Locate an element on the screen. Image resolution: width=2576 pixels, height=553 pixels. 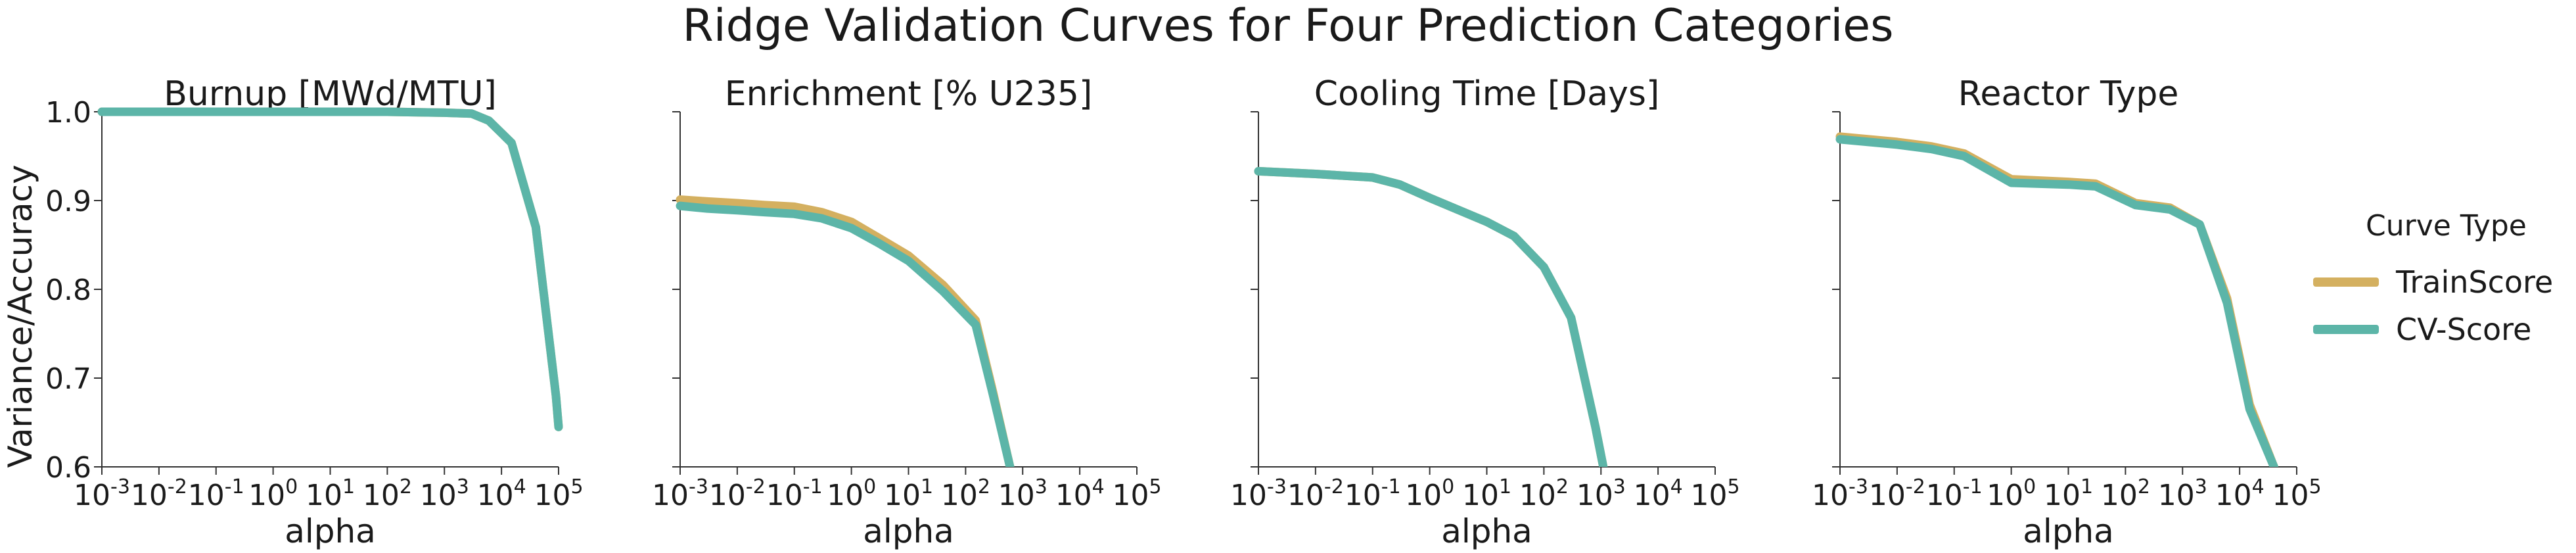
y-axis-label: Variance/Accuracy is located at coordinates (20, 316).